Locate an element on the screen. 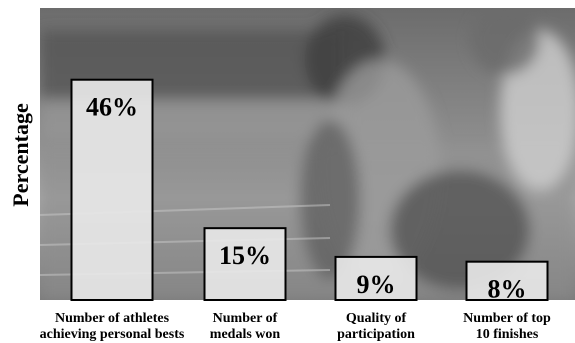 The image size is (575, 343). data-label-4: 8% is located at coordinates (507, 289).